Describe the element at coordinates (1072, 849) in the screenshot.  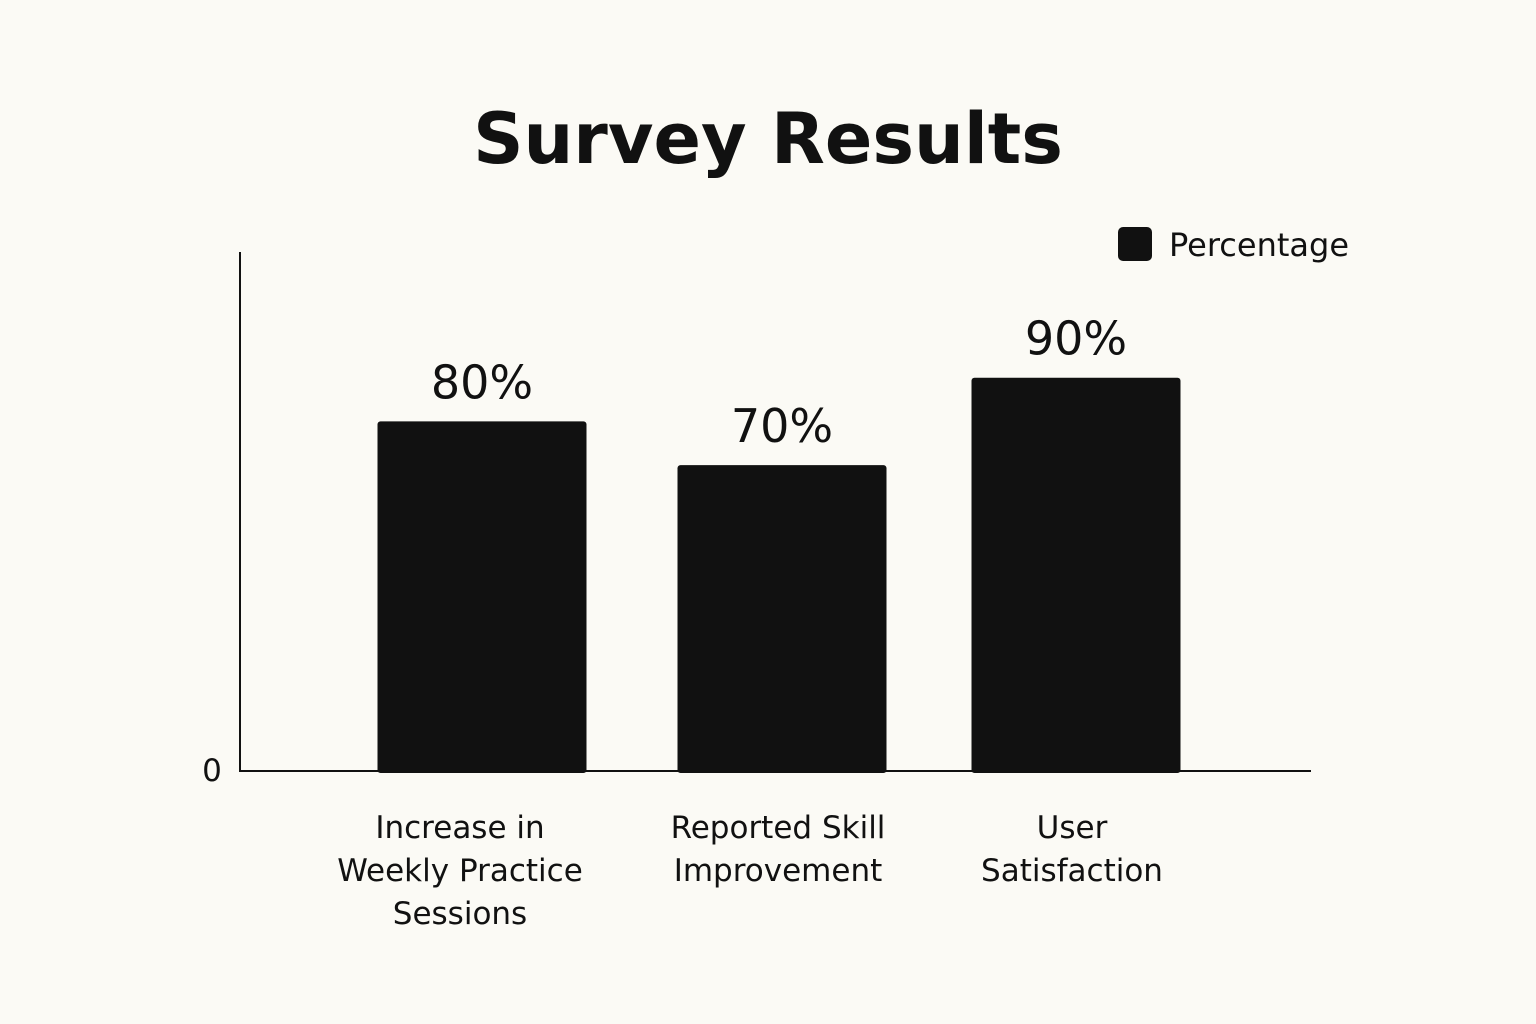
I see `category-label-2: User Satisfaction` at that location.